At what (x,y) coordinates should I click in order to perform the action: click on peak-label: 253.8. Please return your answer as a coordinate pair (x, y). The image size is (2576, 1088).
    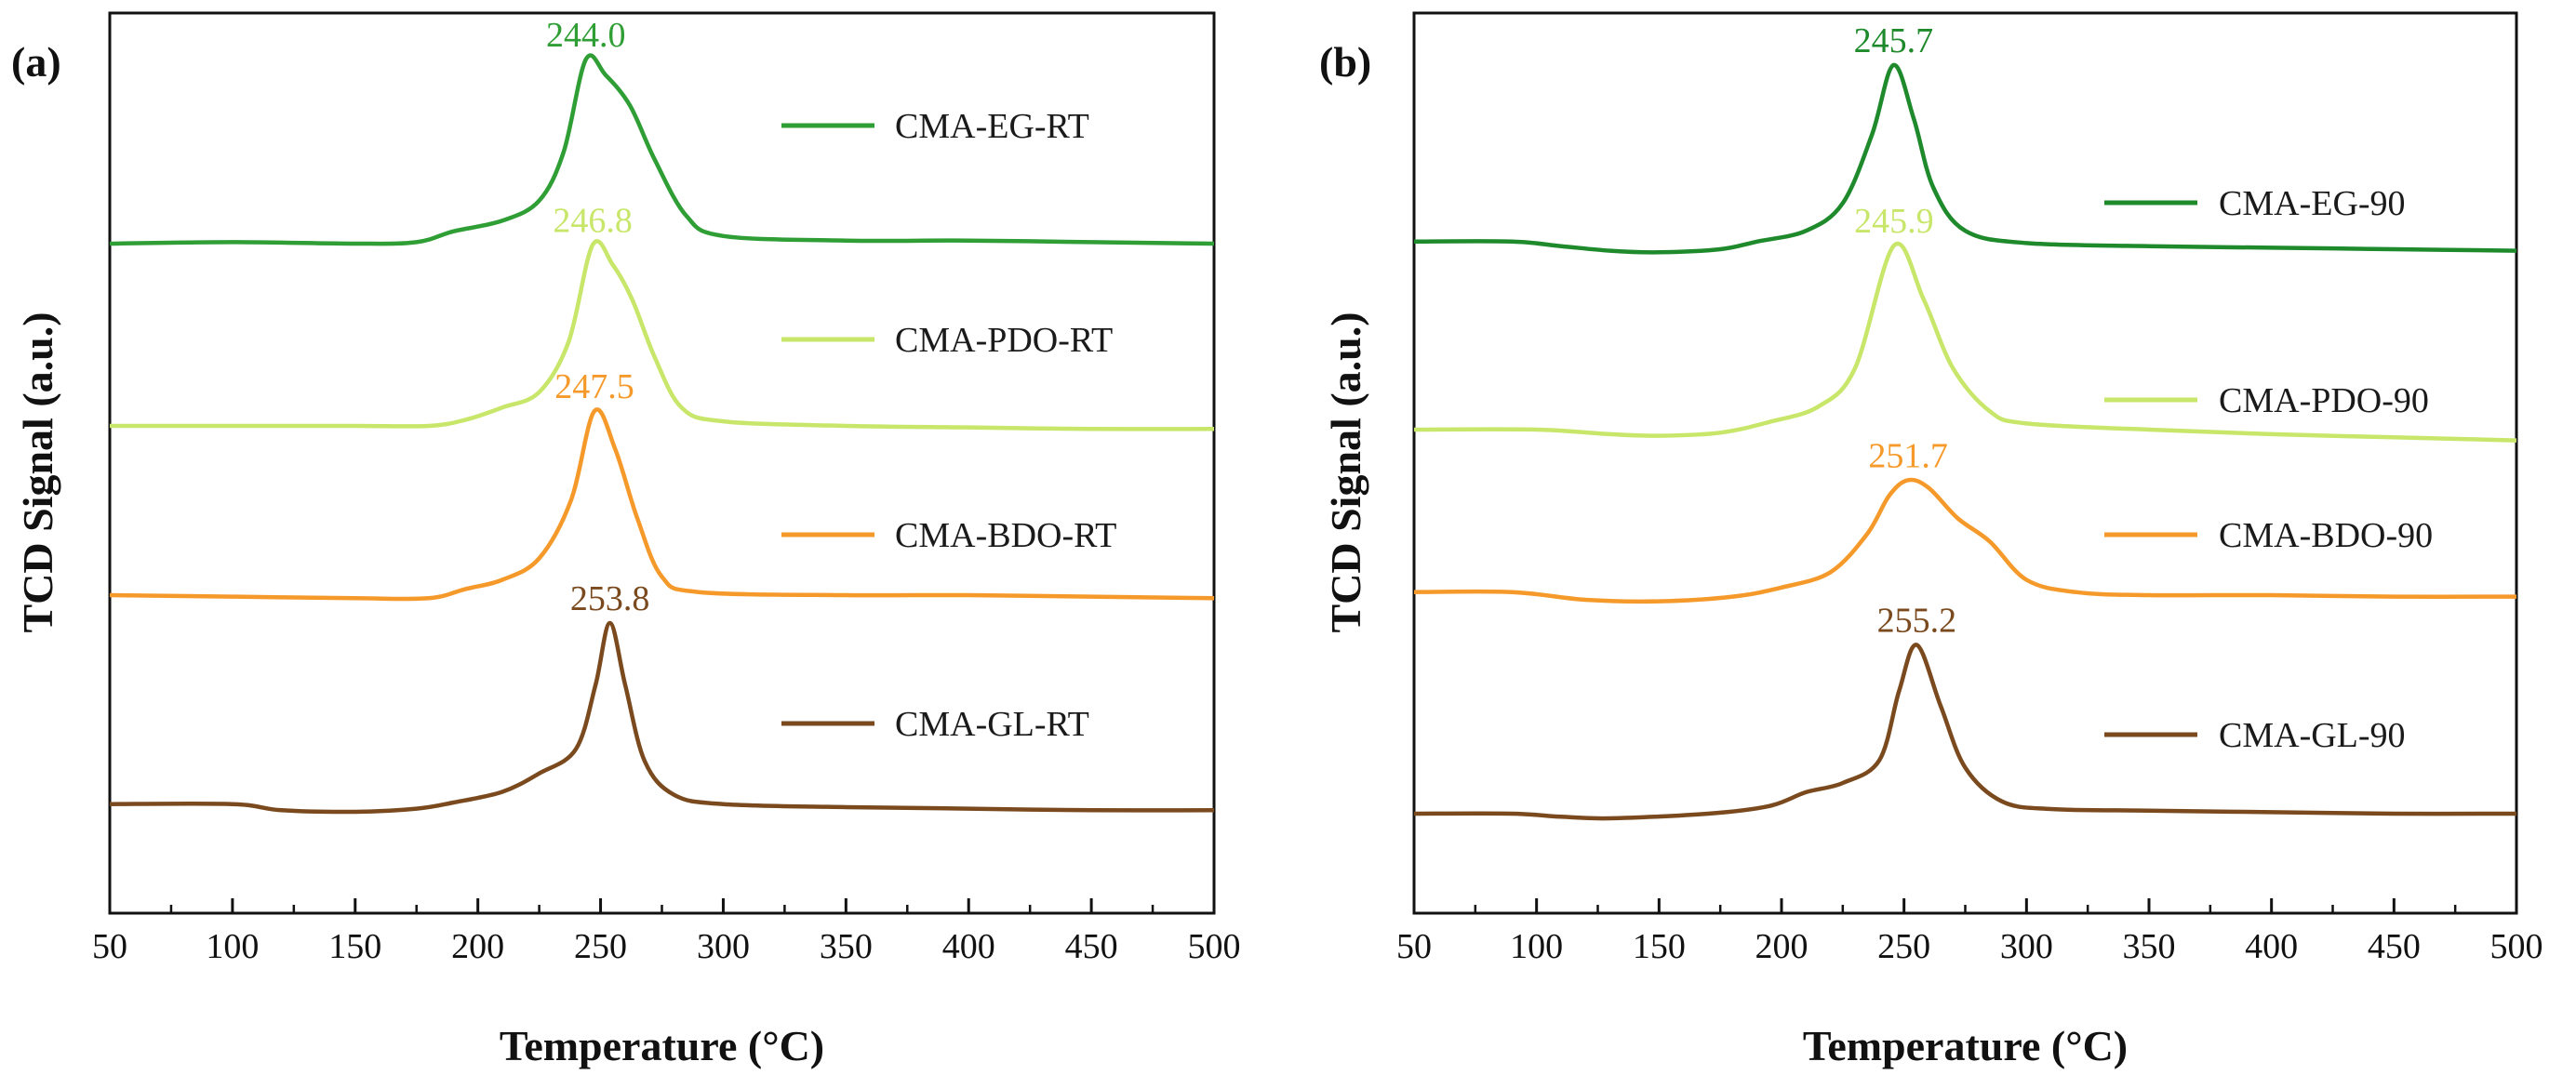
    Looking at the image, I should click on (610, 599).